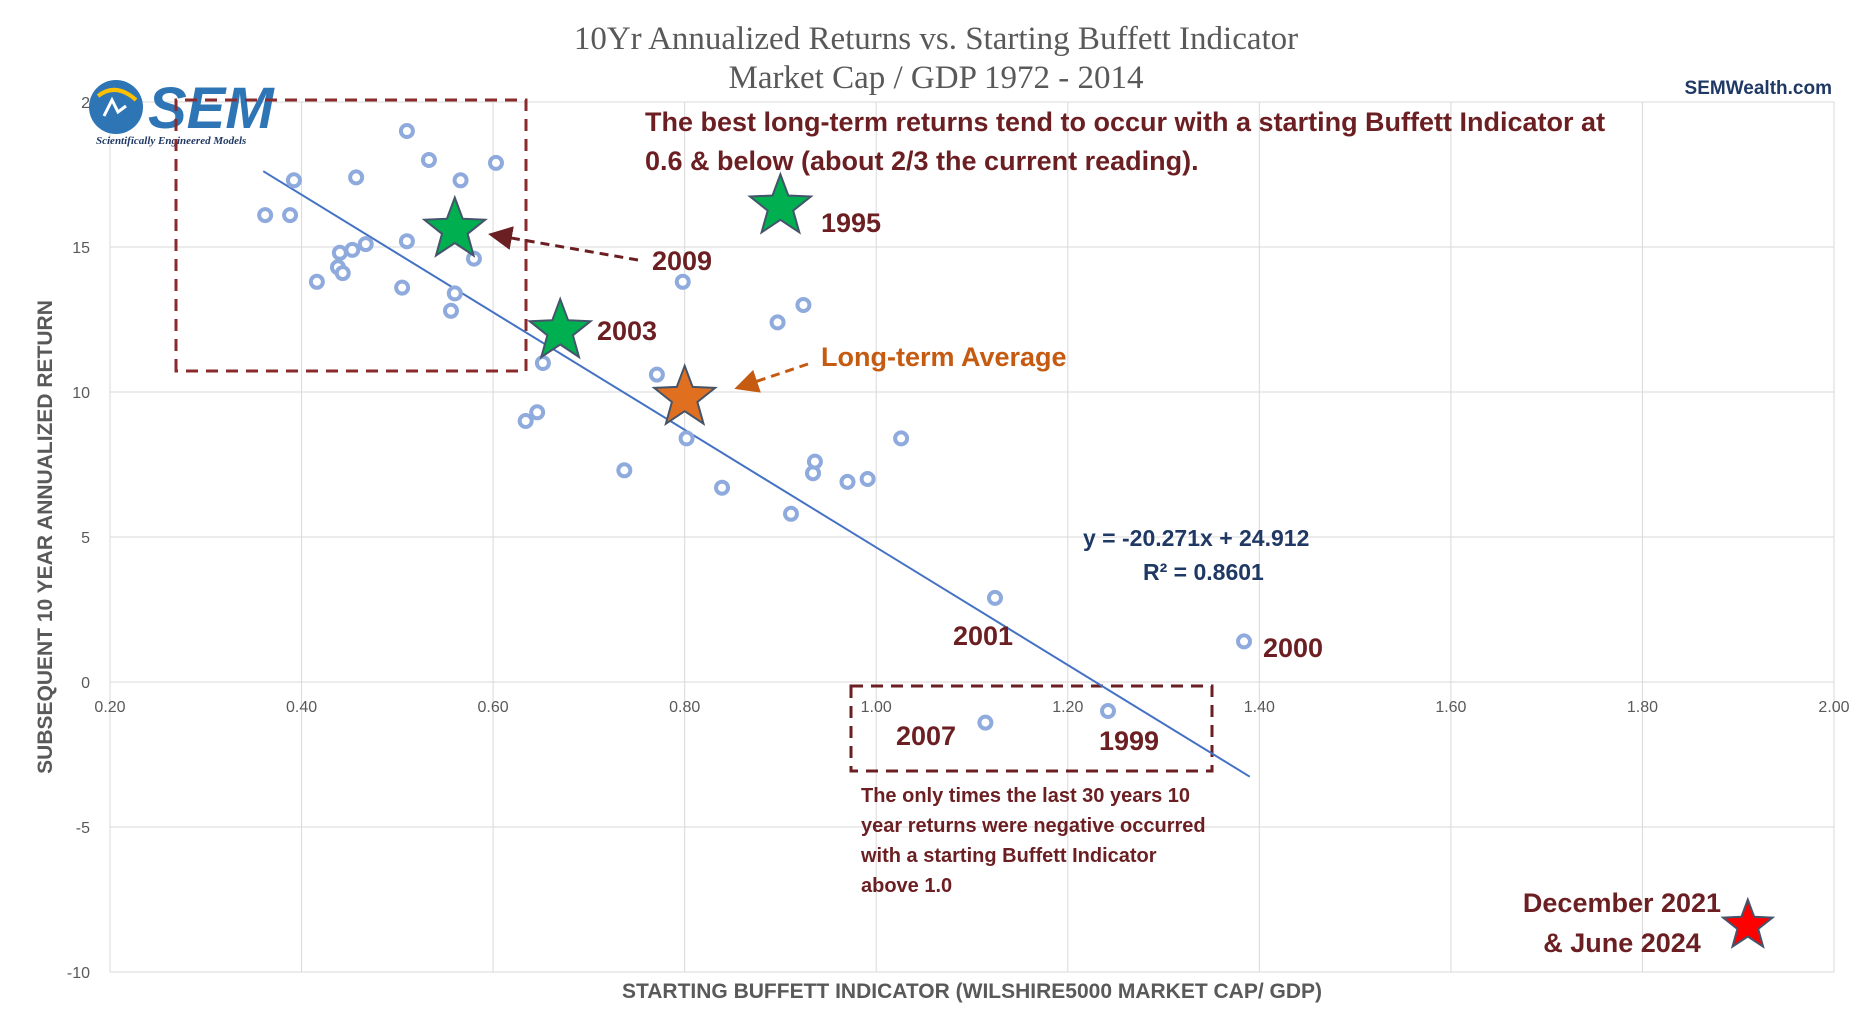 This screenshot has height=1032, width=1873. I want to click on current-label-line2: & June 2024, so click(1622, 943).